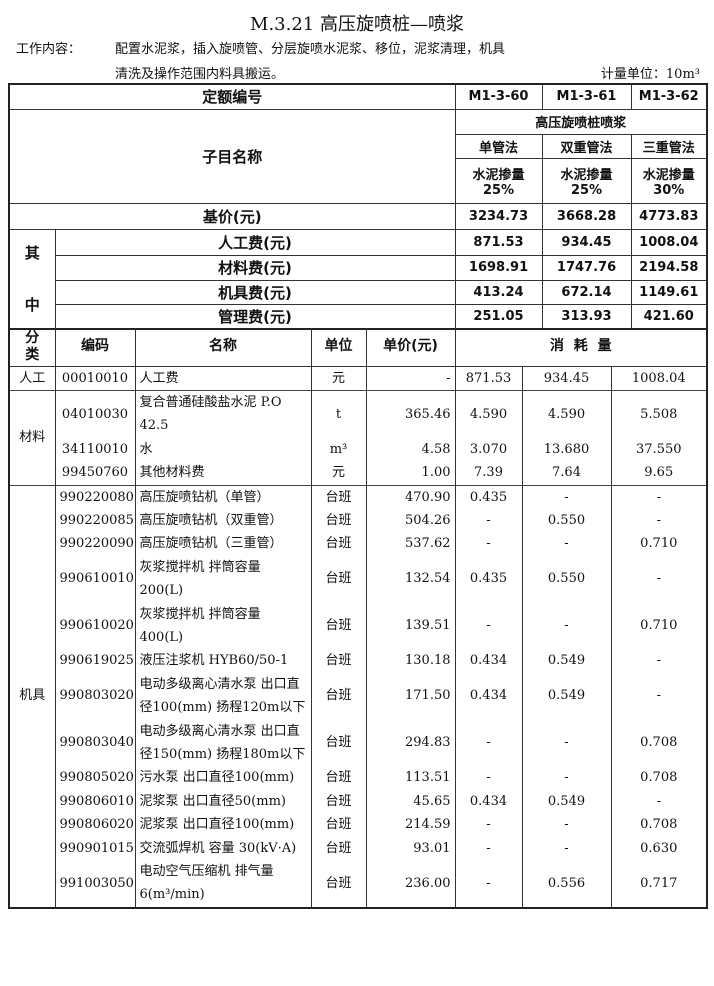 This screenshot has width=714, height=986. Describe the element at coordinates (223, 626) in the screenshot. I see `name-cell: 灰浆搅拌机 拌筒容量 400(L)` at that location.